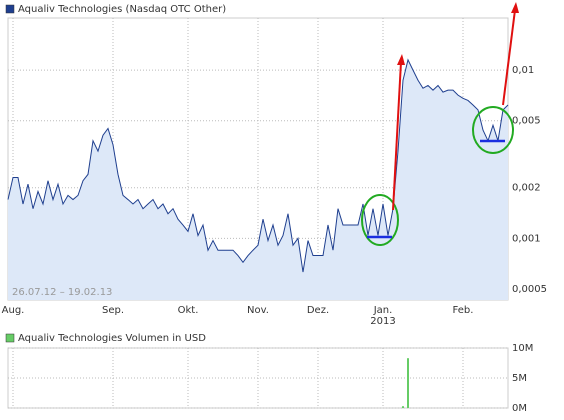  What do you see at coordinates (519, 408) in the screenshot?
I see `y-tick-label: 0M` at bounding box center [519, 408].